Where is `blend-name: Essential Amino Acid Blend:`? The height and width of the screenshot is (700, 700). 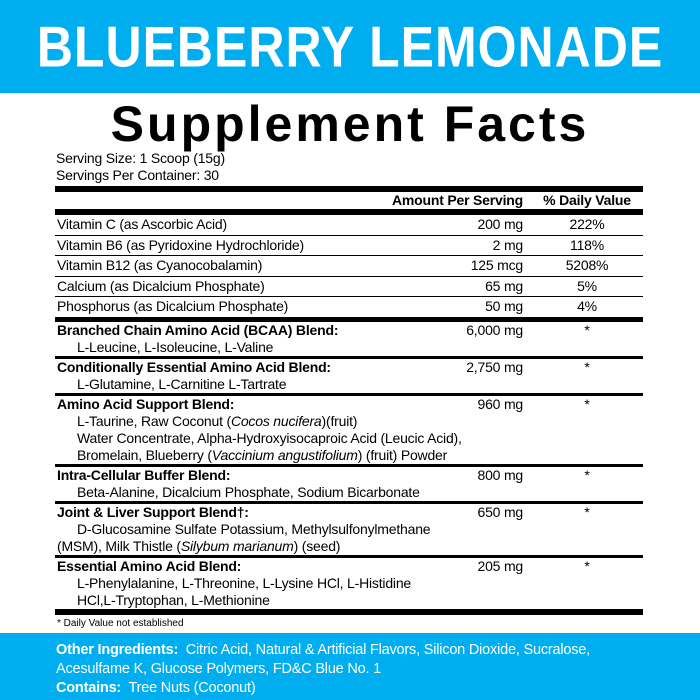 blend-name: Essential Amino Acid Blend: is located at coordinates (149, 565).